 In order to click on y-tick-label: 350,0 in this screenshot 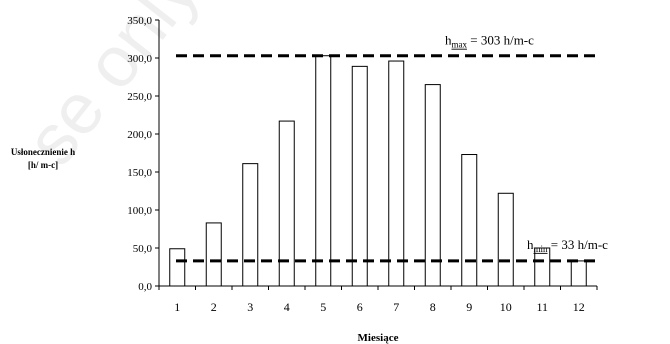, I will do `click(139, 21)`.